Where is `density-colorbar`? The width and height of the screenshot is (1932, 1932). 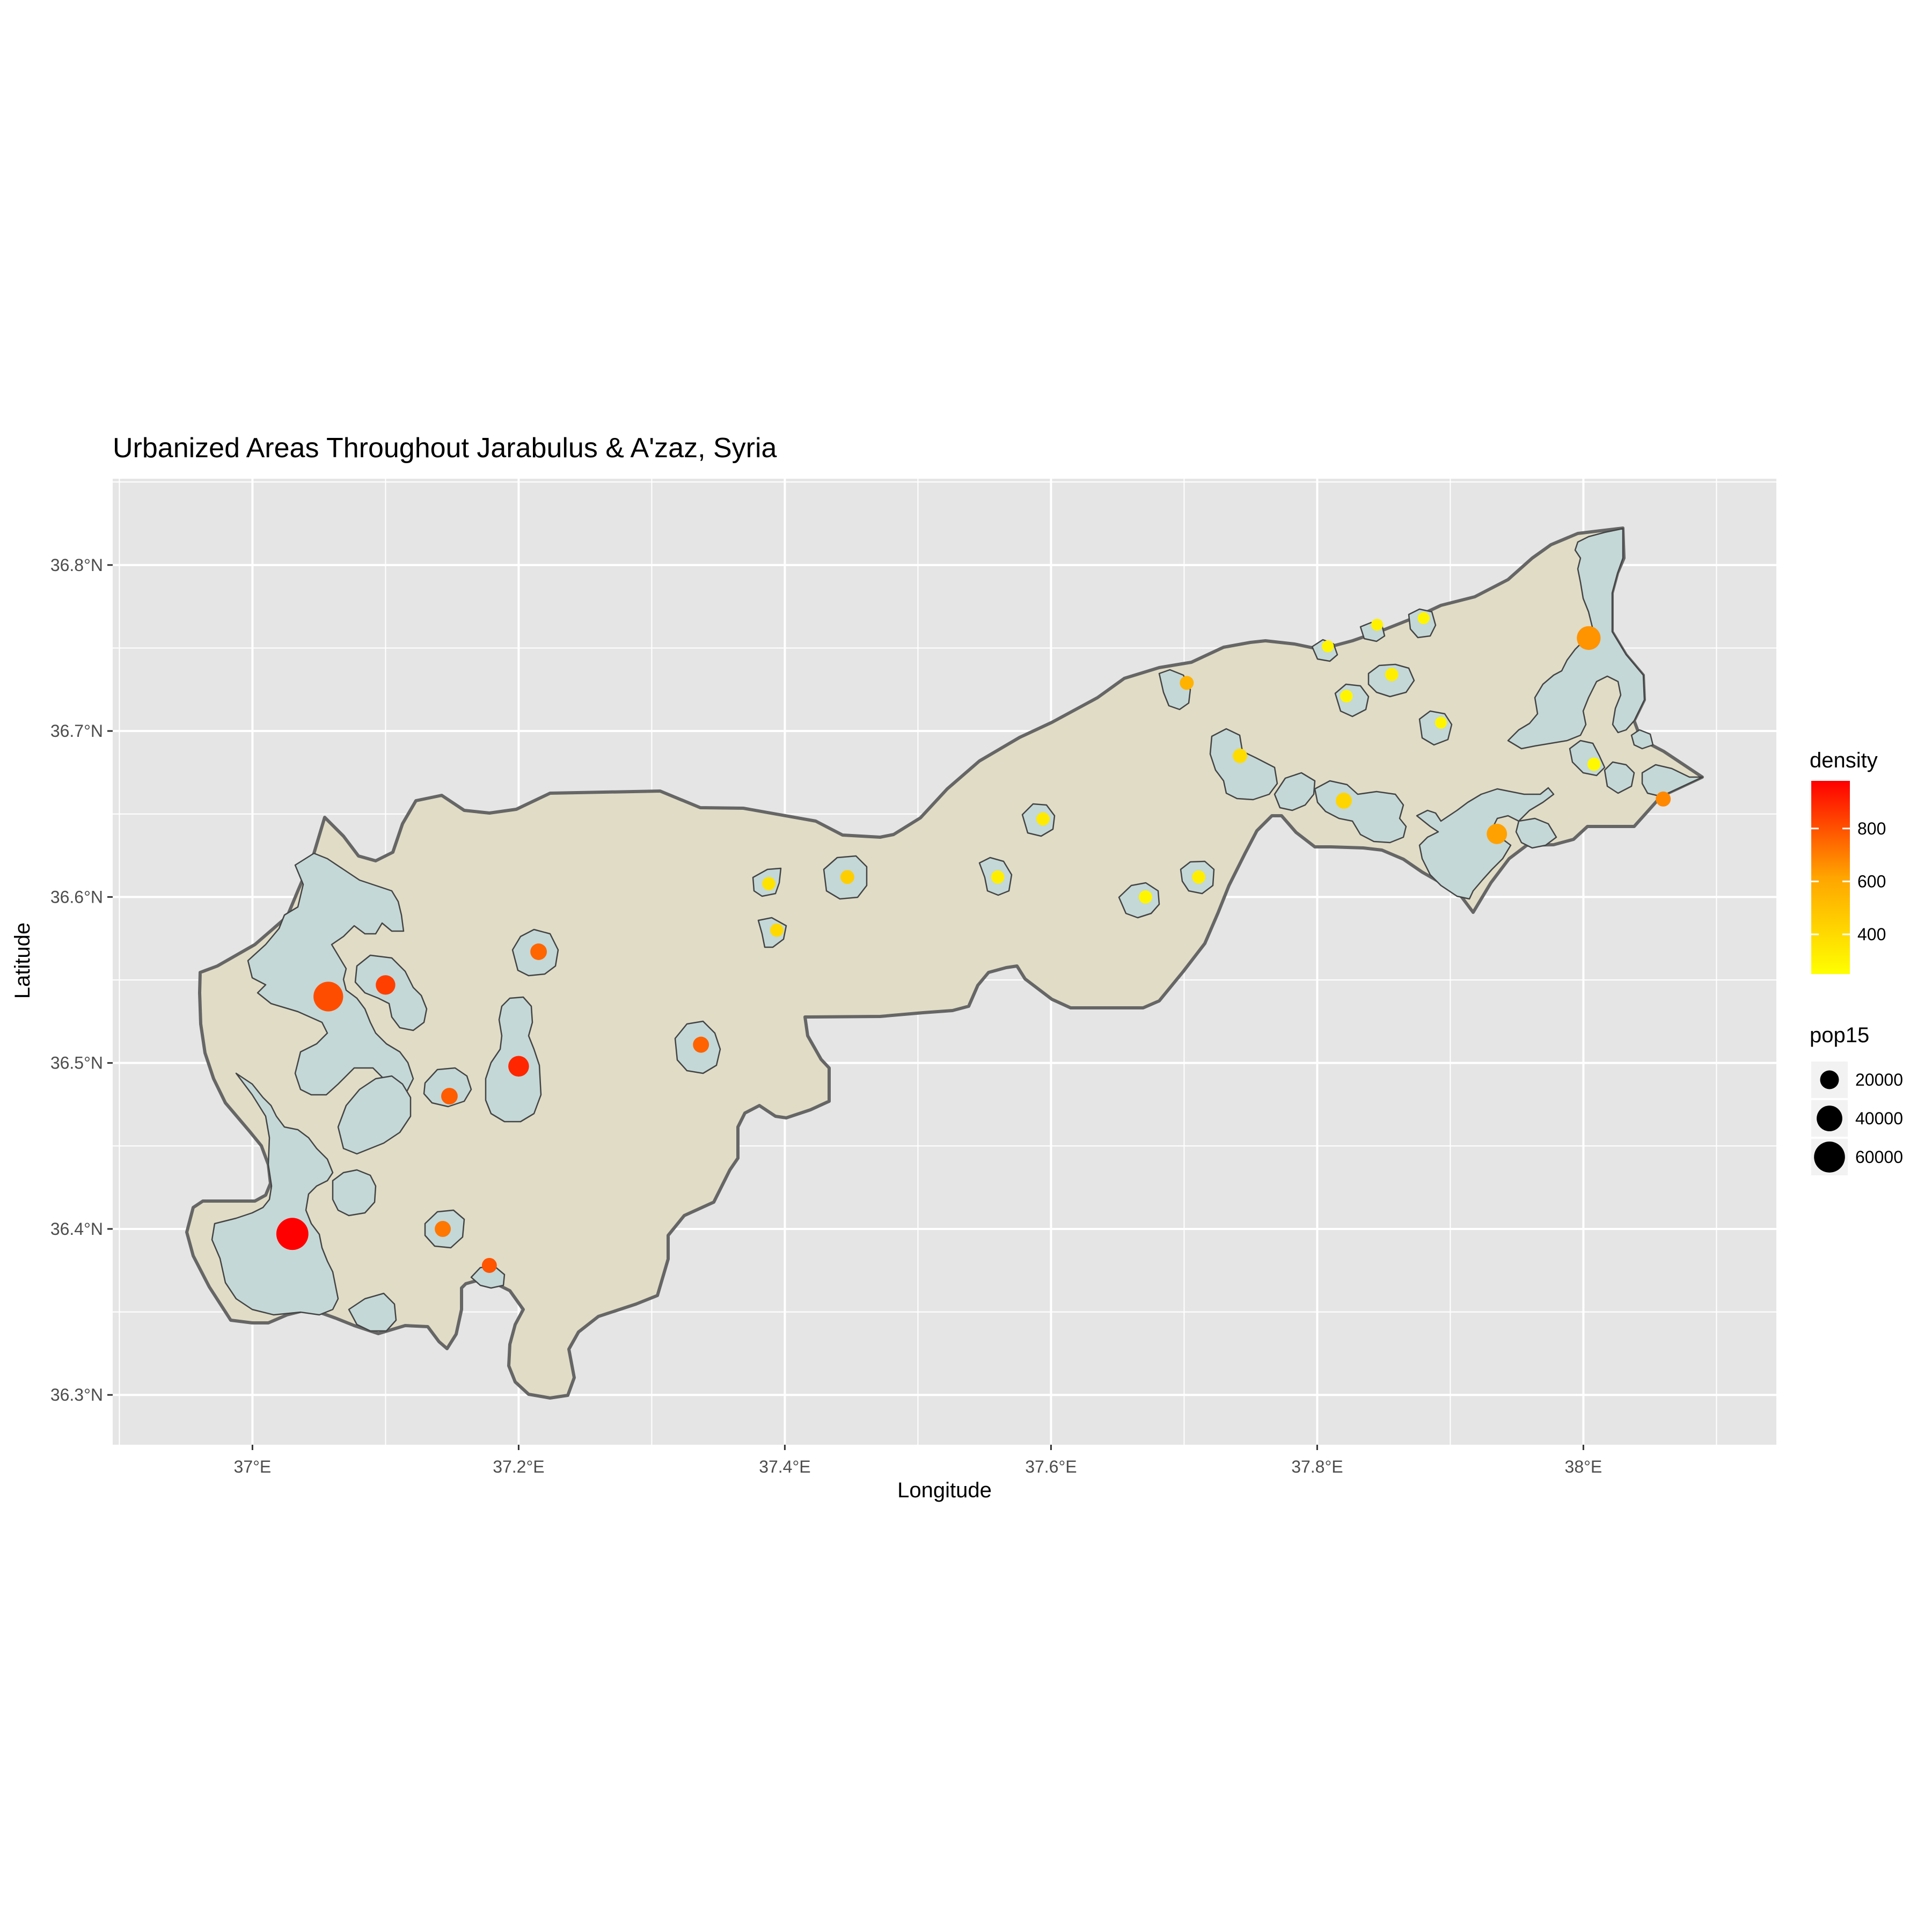
density-colorbar is located at coordinates (1830, 877).